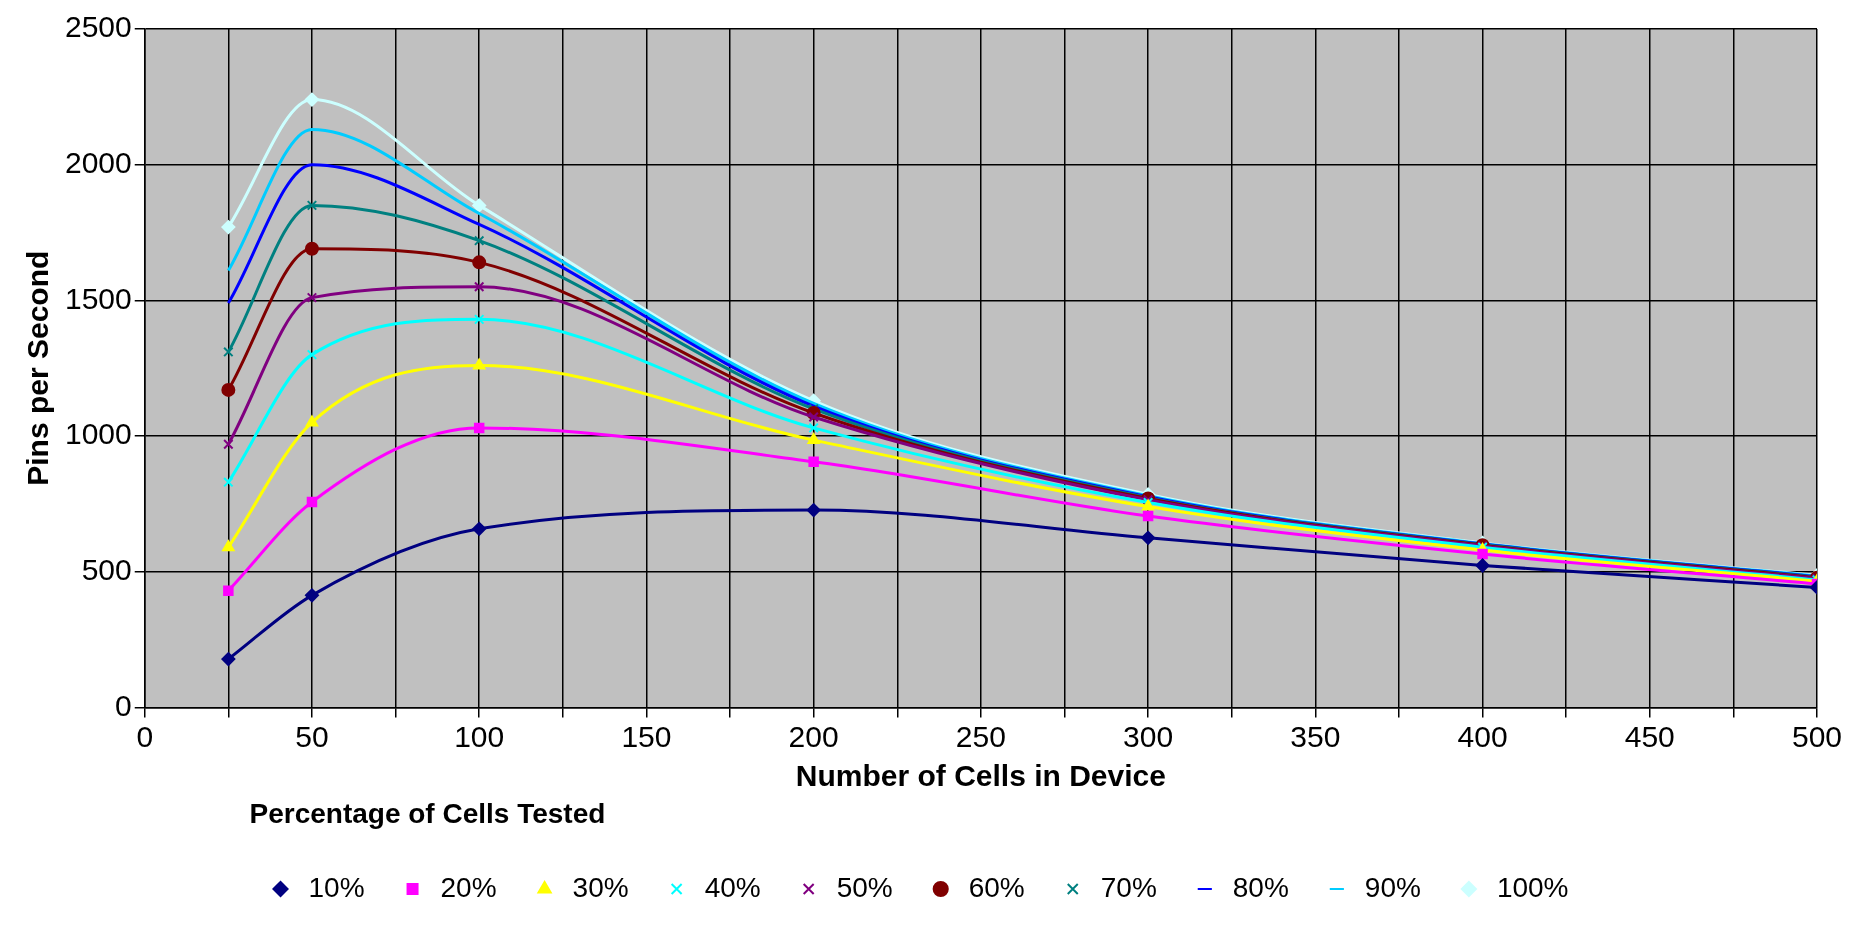 This screenshot has width=1855, height=938. Describe the element at coordinates (1532, 887) in the screenshot. I see `legend-label: 100%` at that location.